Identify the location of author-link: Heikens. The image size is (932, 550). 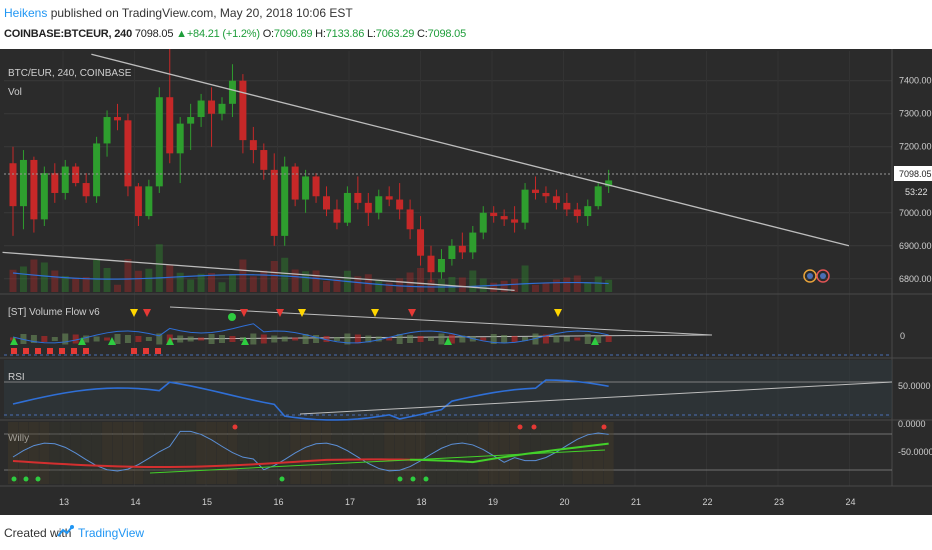
(26, 13).